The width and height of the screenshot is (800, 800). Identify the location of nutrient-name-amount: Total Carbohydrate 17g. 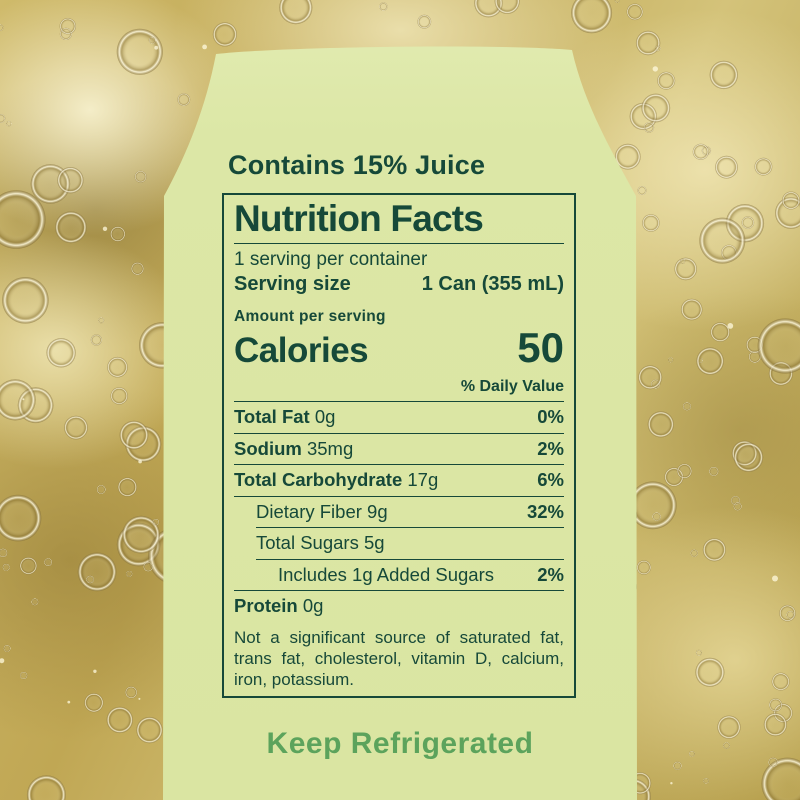
(336, 480).